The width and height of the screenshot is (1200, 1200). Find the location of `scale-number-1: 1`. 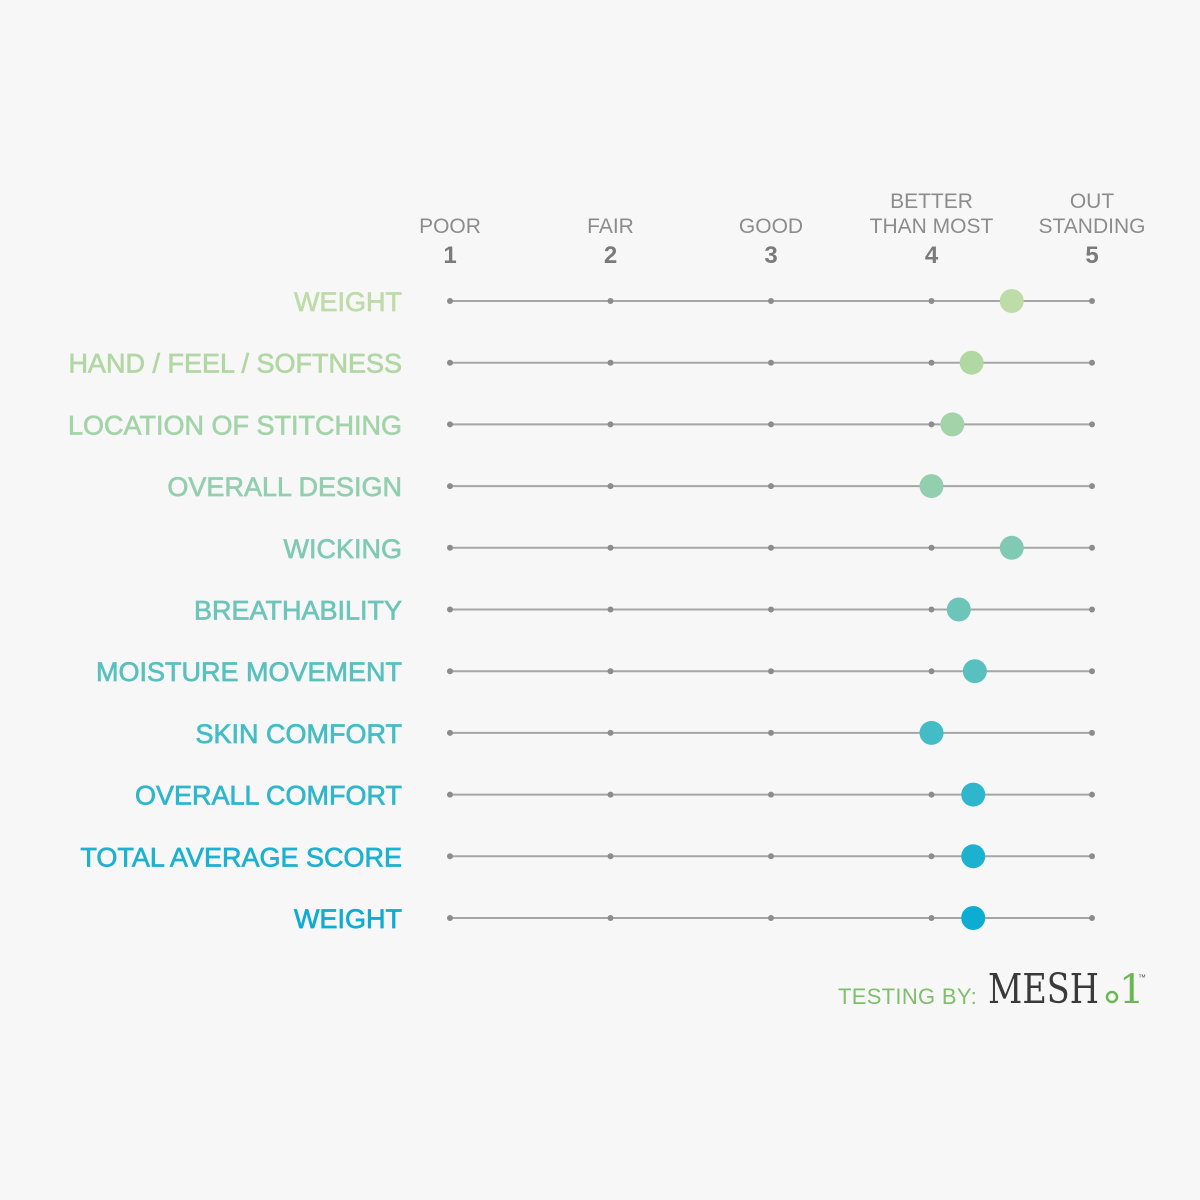

scale-number-1: 1 is located at coordinates (449, 255).